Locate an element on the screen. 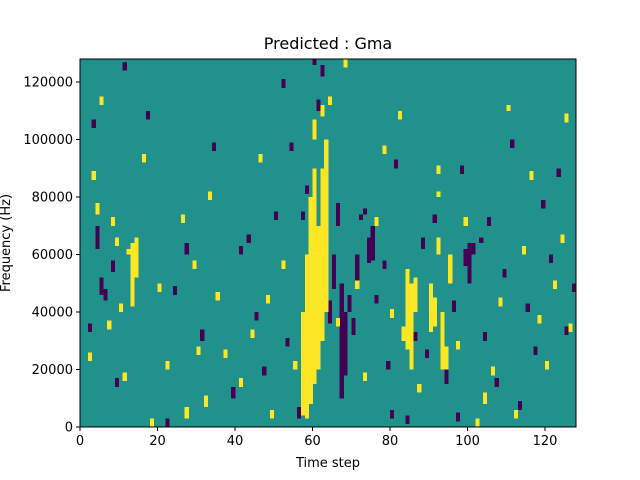 Image resolution: width=640 pixels, height=480 pixels. y-tick-label: 100000 is located at coordinates (48, 140).